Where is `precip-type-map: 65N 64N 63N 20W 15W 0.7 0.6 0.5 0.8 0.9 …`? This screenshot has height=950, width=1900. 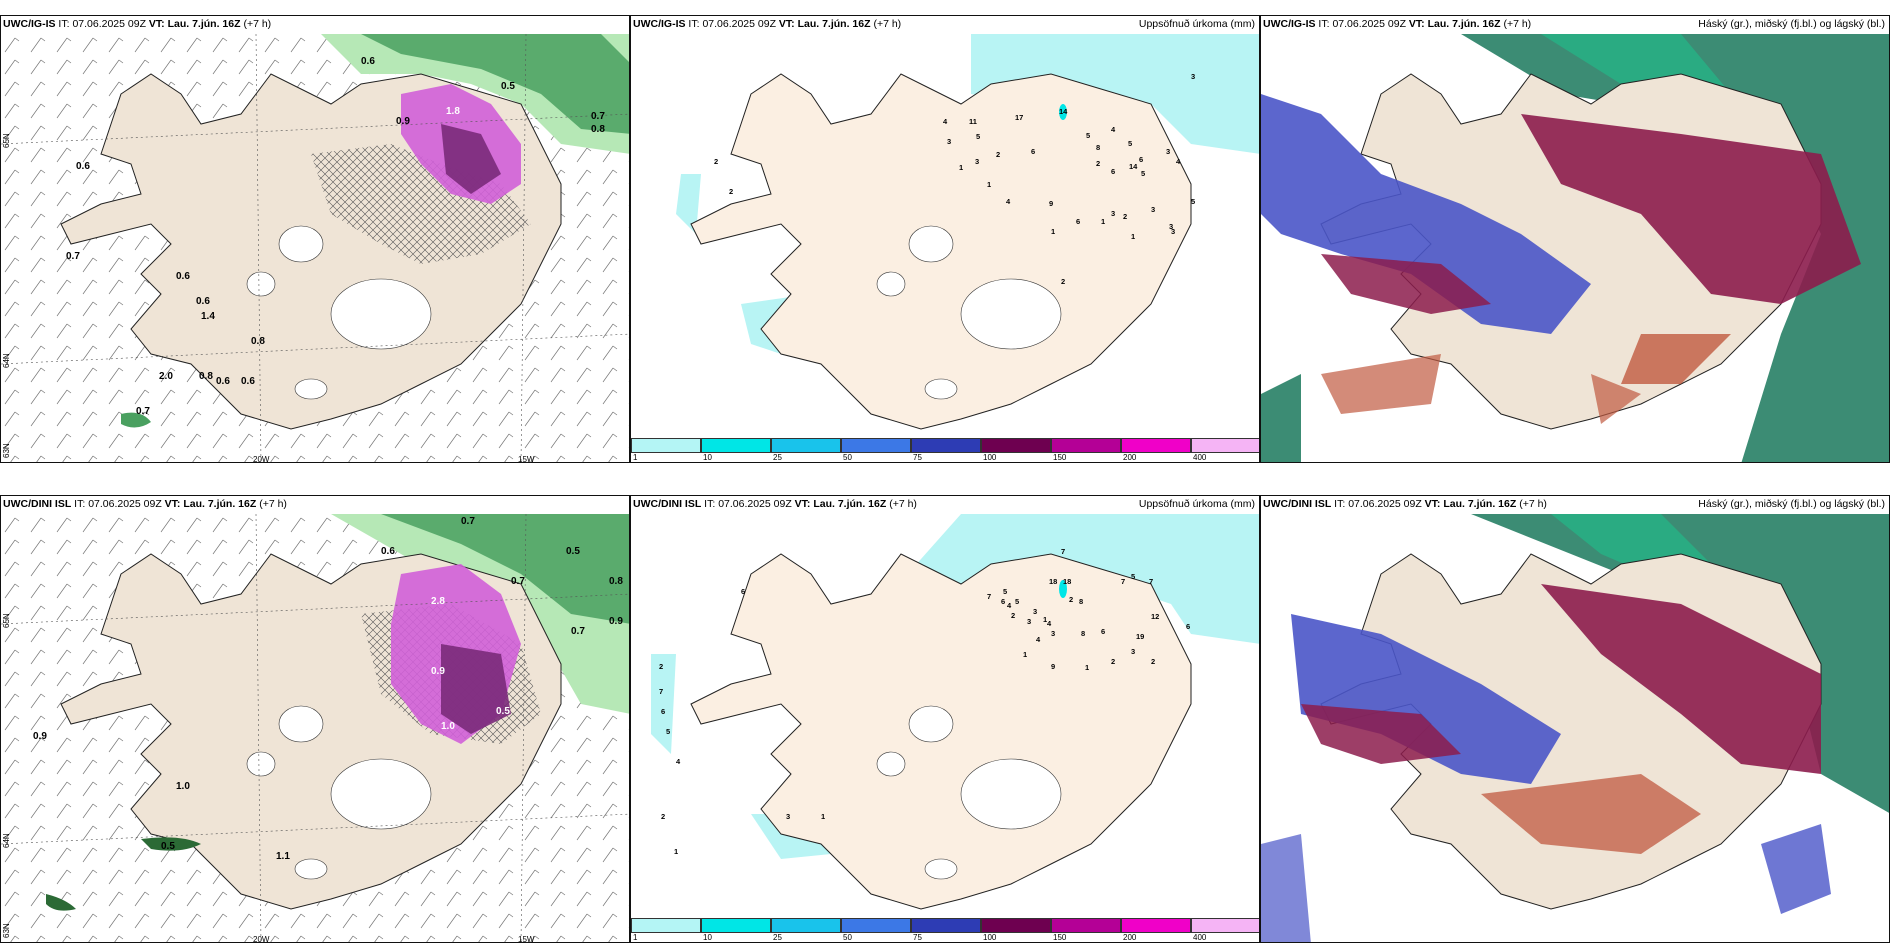
precip-type-map: 65N 64N 63N 20W 15W 0.7 0.6 0.5 0.8 0.9 … is located at coordinates (315, 728).